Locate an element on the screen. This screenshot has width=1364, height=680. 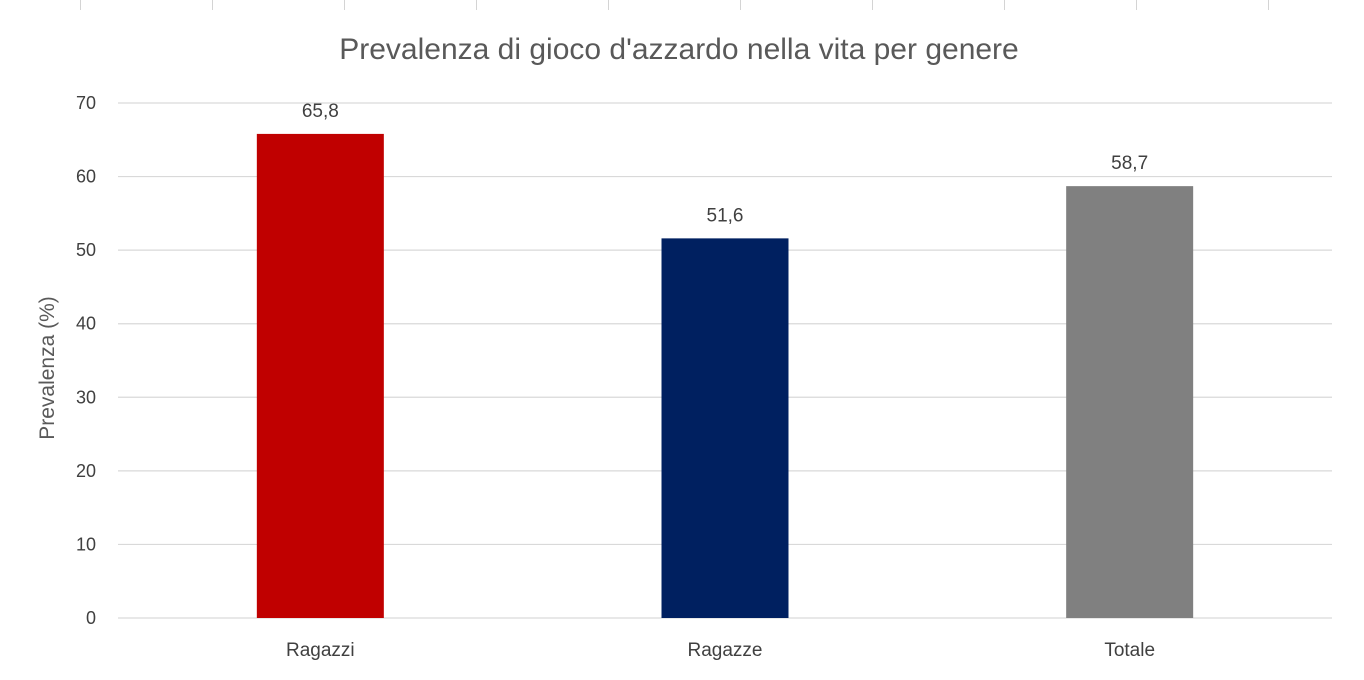
x-category-label: Ragazze is located at coordinates (725, 650).